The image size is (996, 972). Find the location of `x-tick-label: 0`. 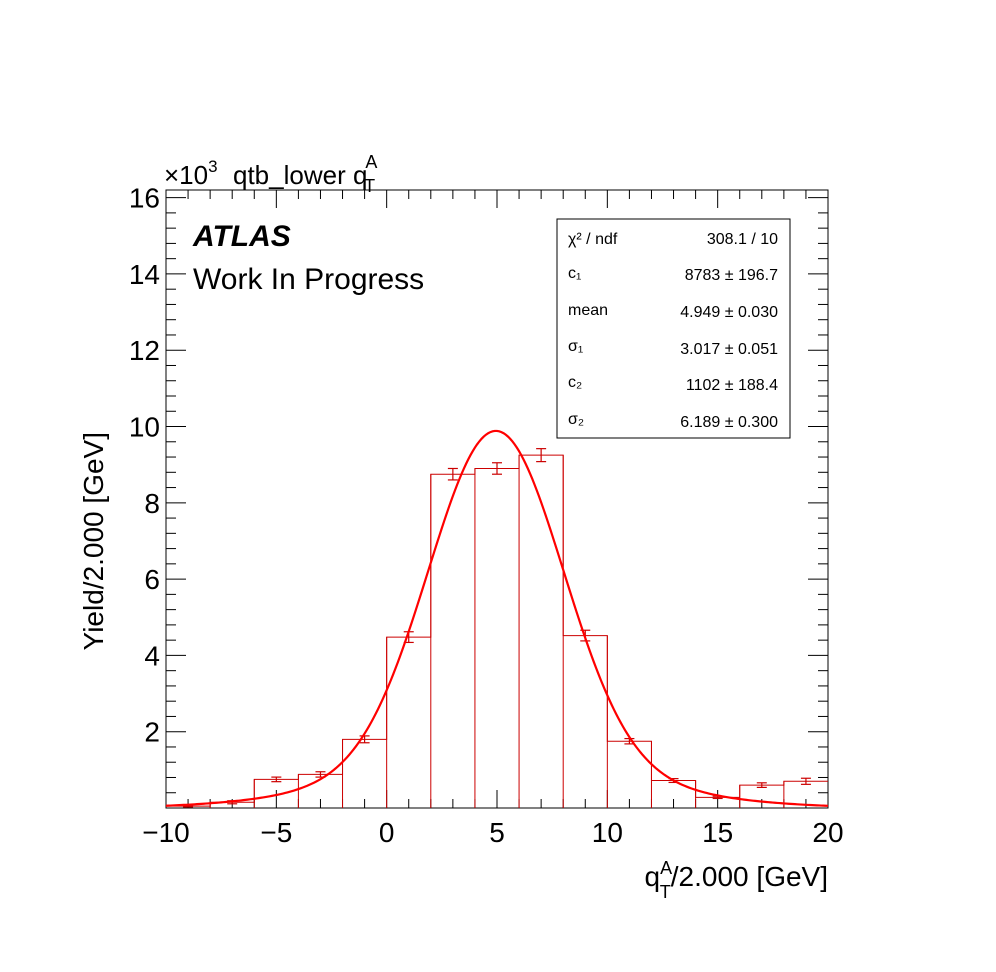

x-tick-label: 0 is located at coordinates (387, 832).